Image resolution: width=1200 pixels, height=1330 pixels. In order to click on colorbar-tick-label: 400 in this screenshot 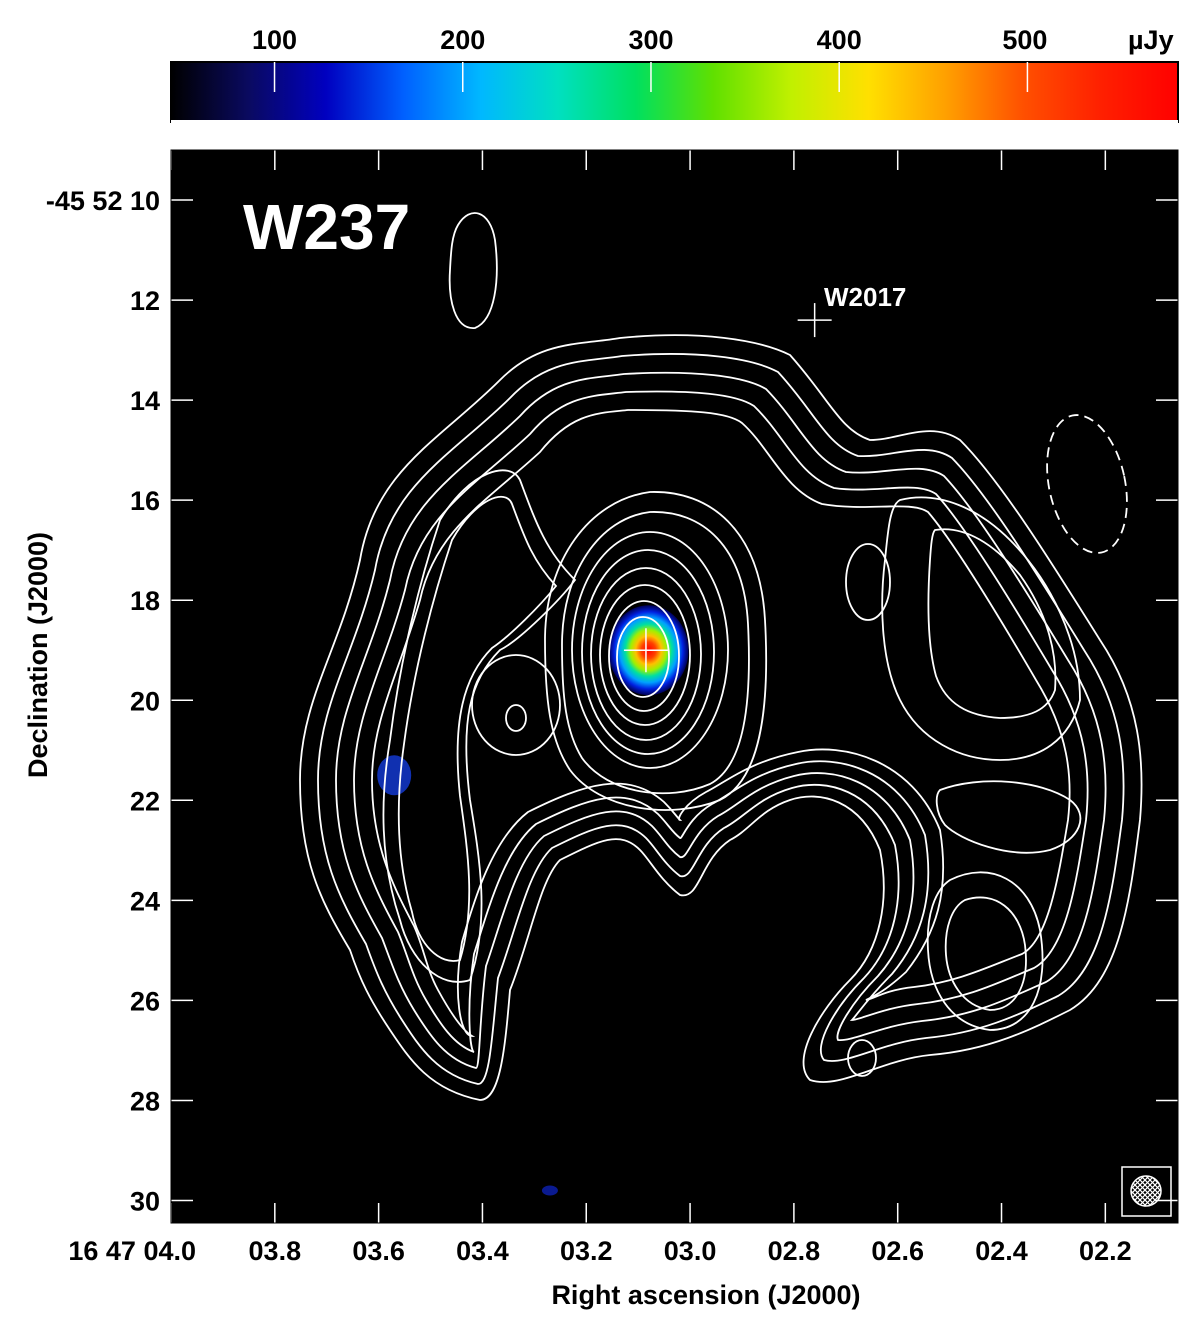, I will do `click(839, 40)`.